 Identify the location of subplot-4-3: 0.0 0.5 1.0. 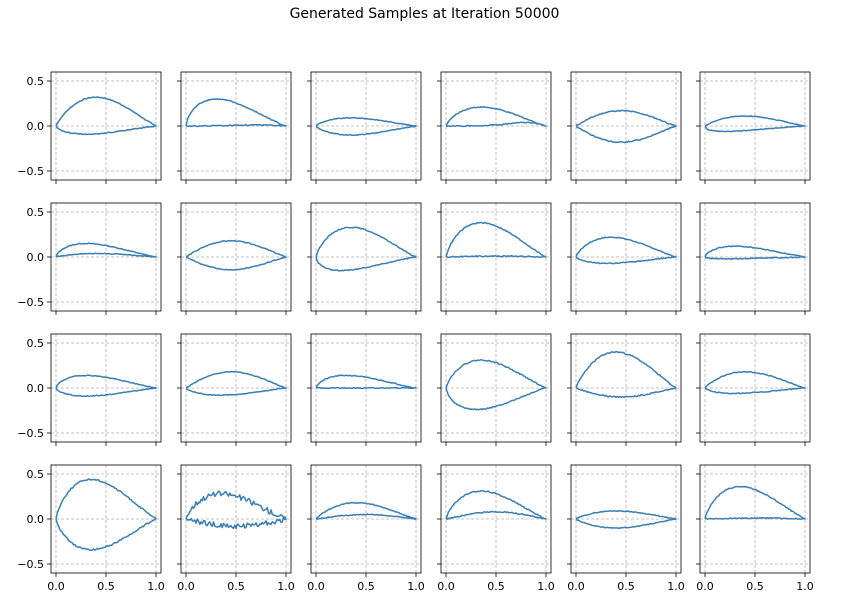
(366, 528).